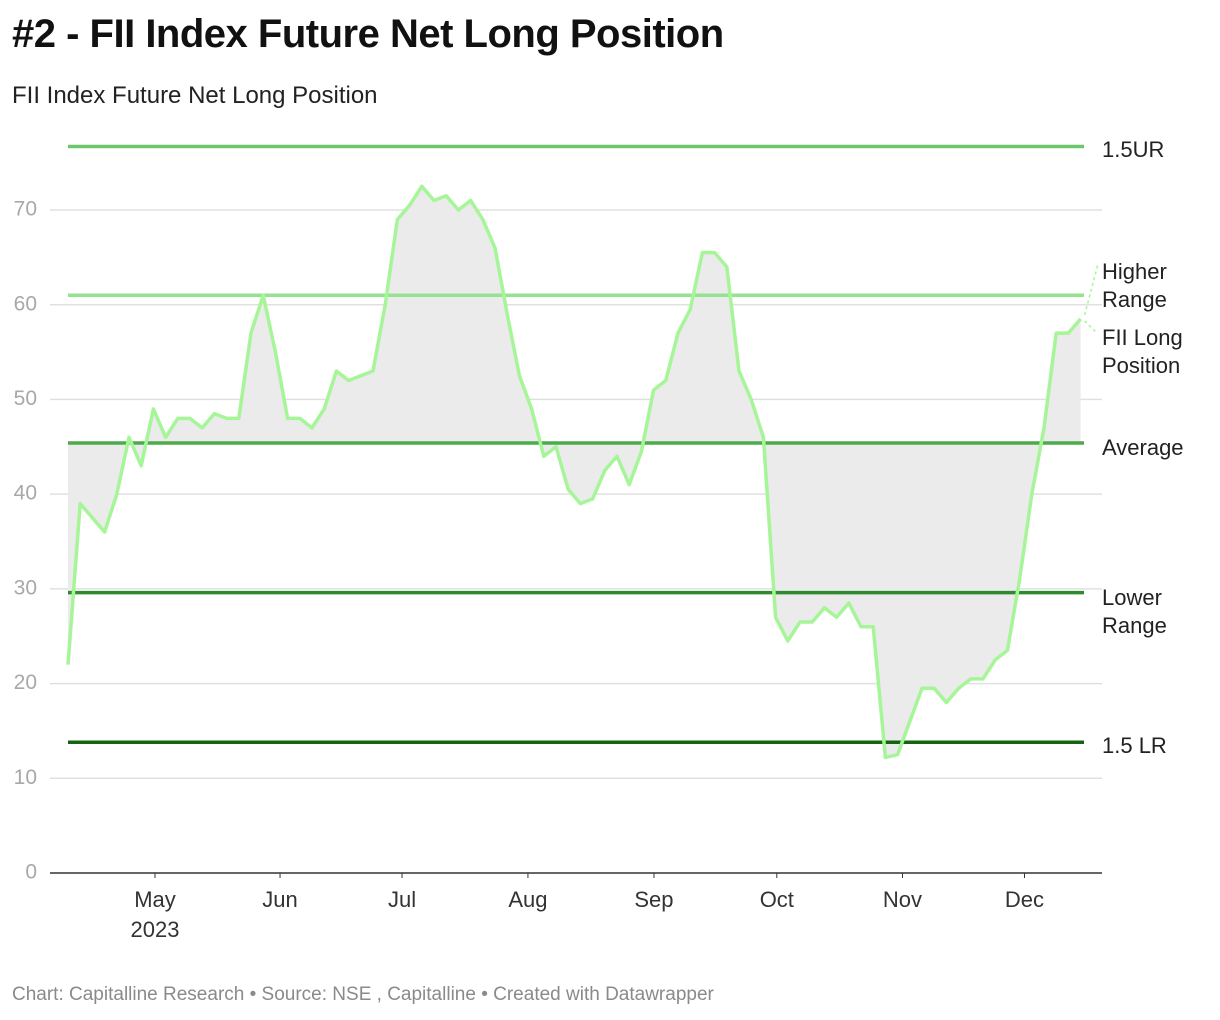 The image size is (1220, 1020). What do you see at coordinates (368, 34) in the screenshot?
I see `chart-title: #2 - FII Index Future Net Long Position` at bounding box center [368, 34].